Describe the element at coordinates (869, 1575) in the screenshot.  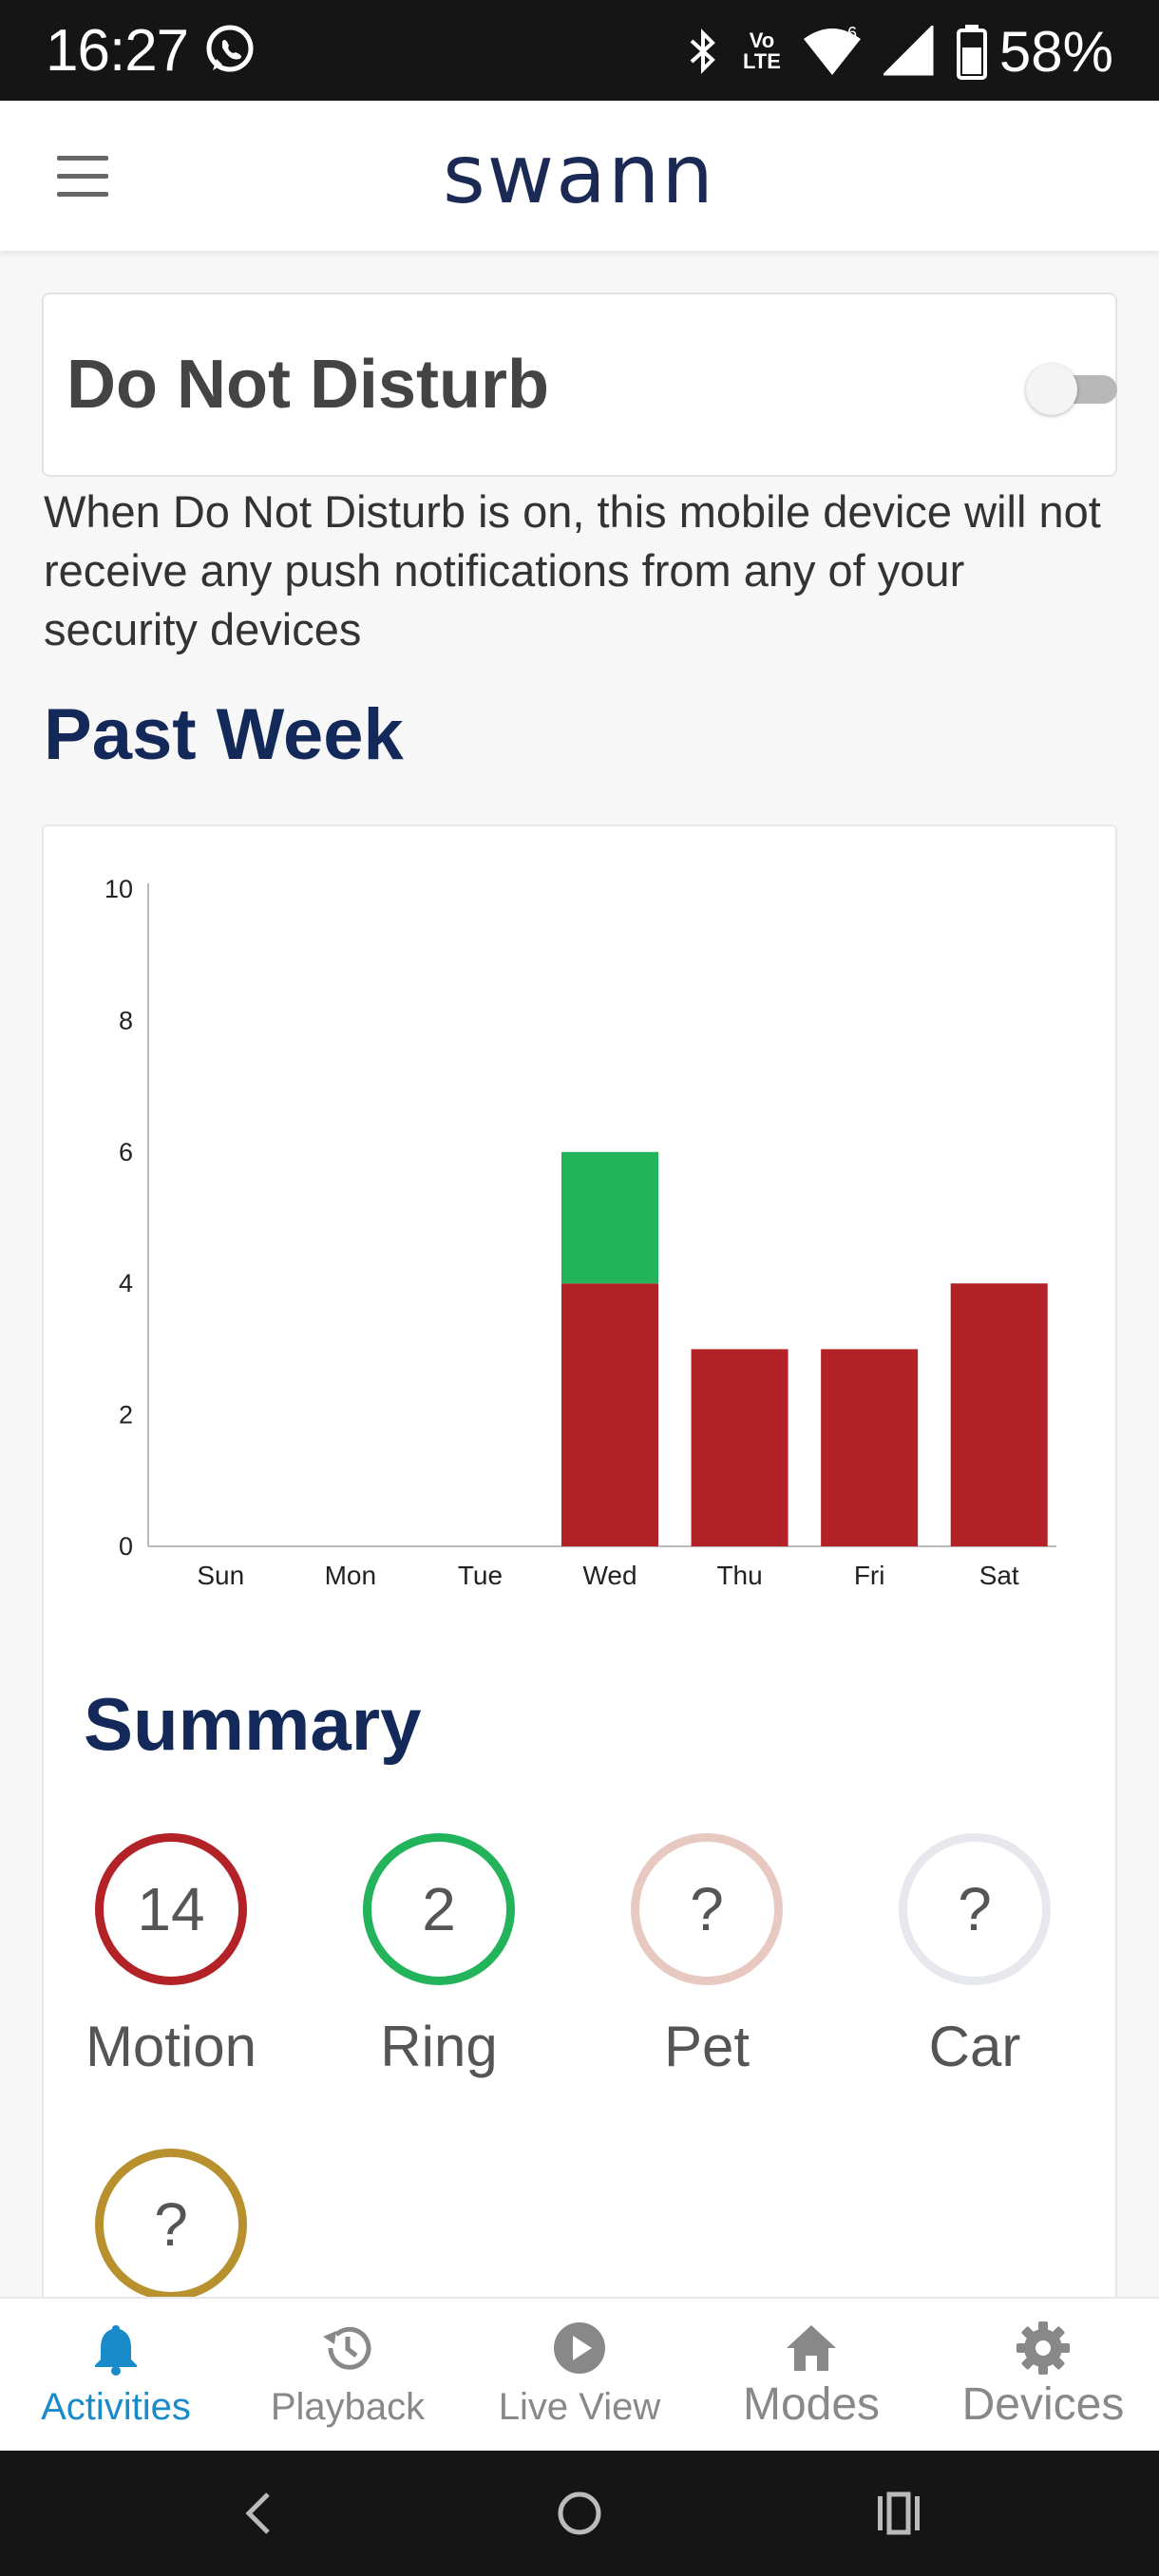
I see `x-tick-label: Fri` at that location.